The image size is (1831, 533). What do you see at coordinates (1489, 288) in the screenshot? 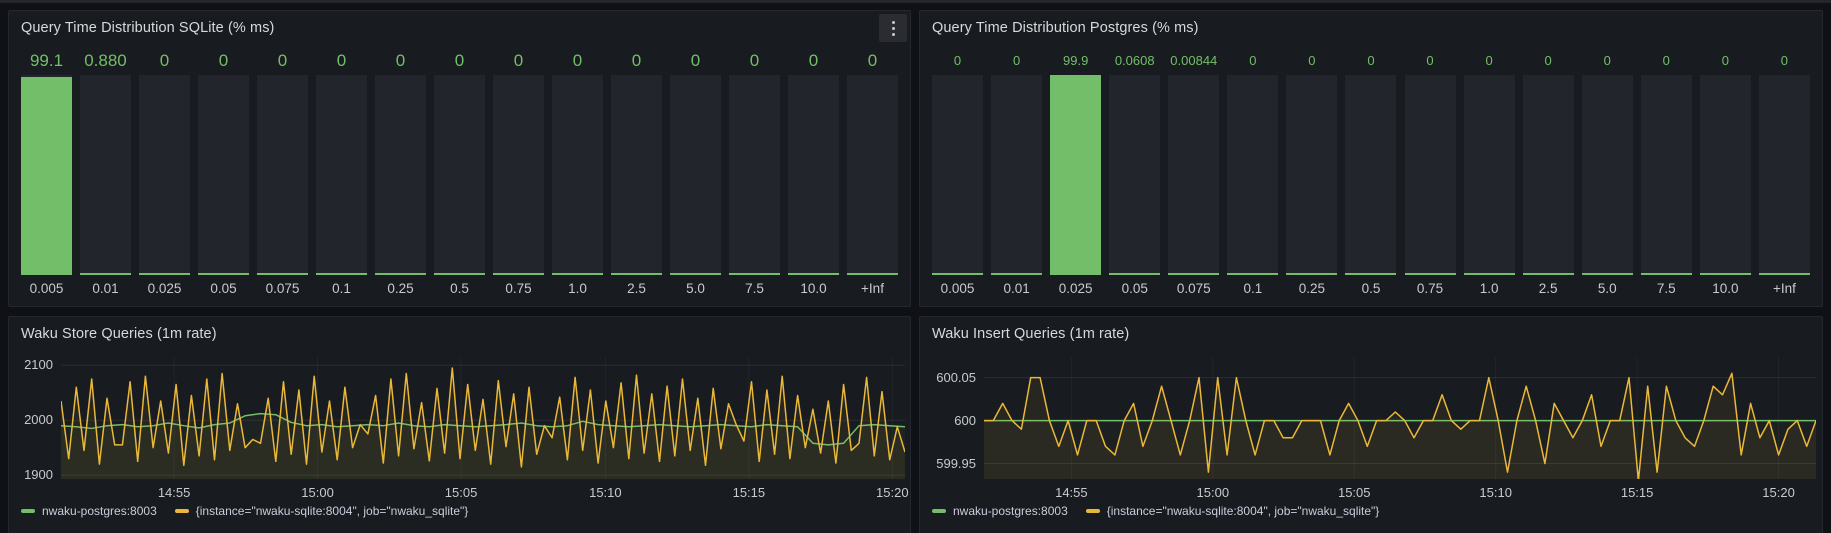
I see `bucket-label: 1.0` at bounding box center [1489, 288].